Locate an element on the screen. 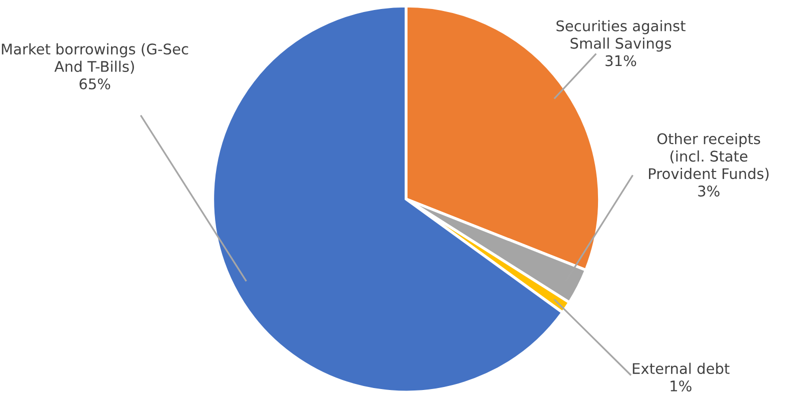 This screenshot has height=399, width=787. data-label: 31% is located at coordinates (621, 60).